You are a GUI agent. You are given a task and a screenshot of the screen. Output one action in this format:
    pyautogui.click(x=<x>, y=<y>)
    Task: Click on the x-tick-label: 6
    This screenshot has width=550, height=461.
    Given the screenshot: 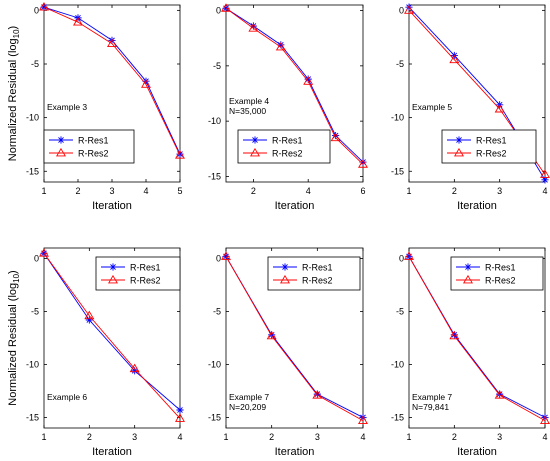 What is the action you would take?
    pyautogui.click(x=362, y=191)
    